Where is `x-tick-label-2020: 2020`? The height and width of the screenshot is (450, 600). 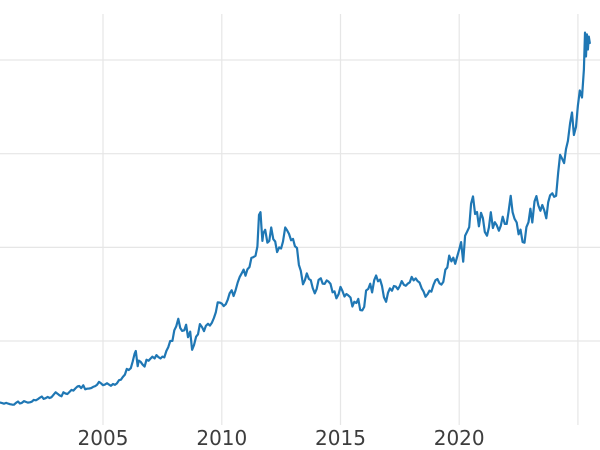
x-tick-label-2020: 2020 is located at coordinates (459, 438).